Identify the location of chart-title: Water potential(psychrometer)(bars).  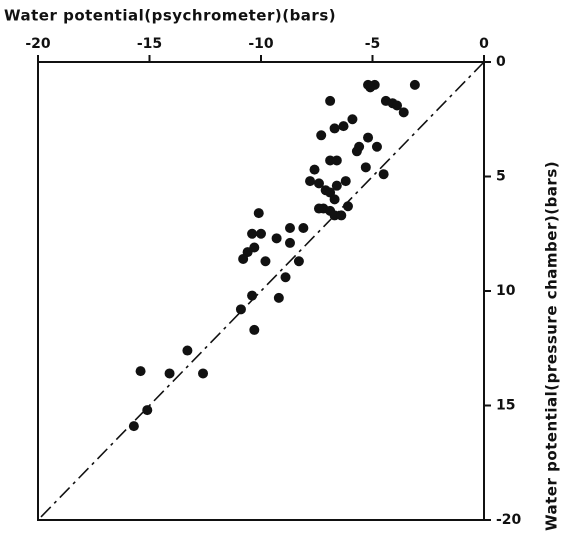
(170, 16).